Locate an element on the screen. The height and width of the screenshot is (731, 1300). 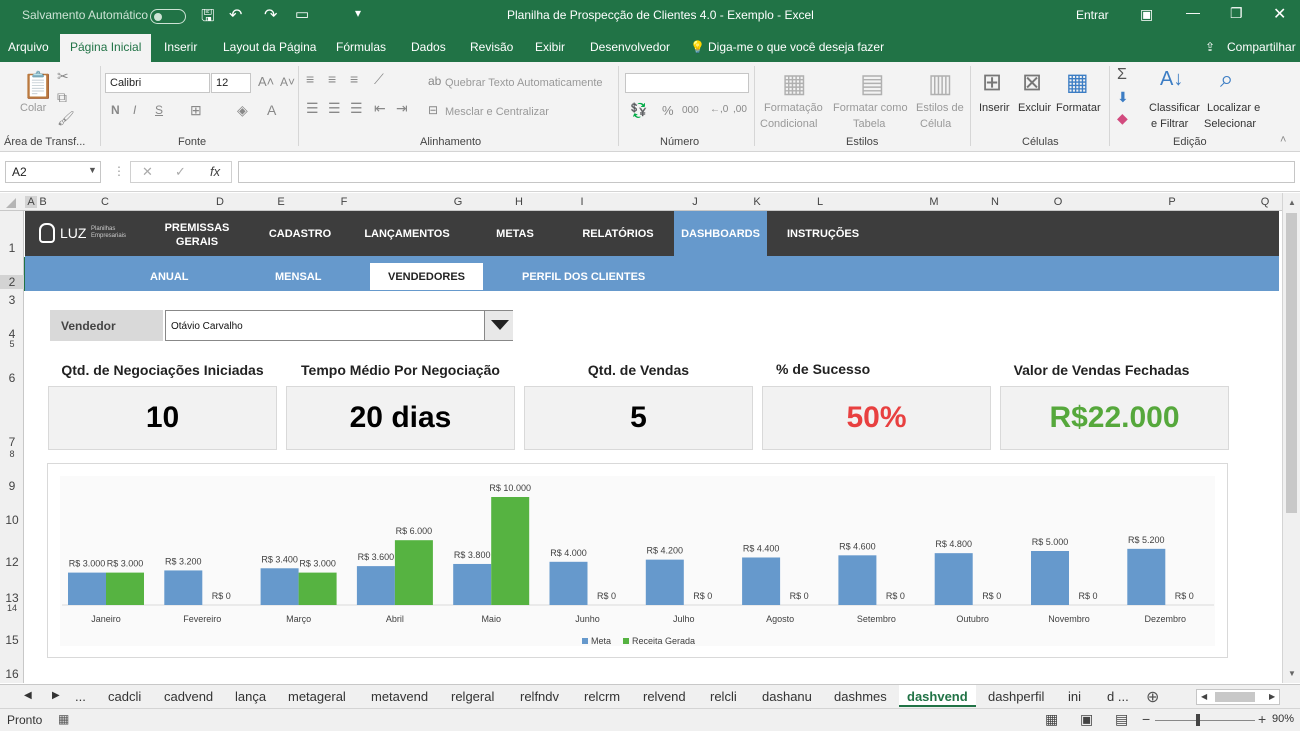
orientation-icon: ⟋ is located at coordinates (379, 79).